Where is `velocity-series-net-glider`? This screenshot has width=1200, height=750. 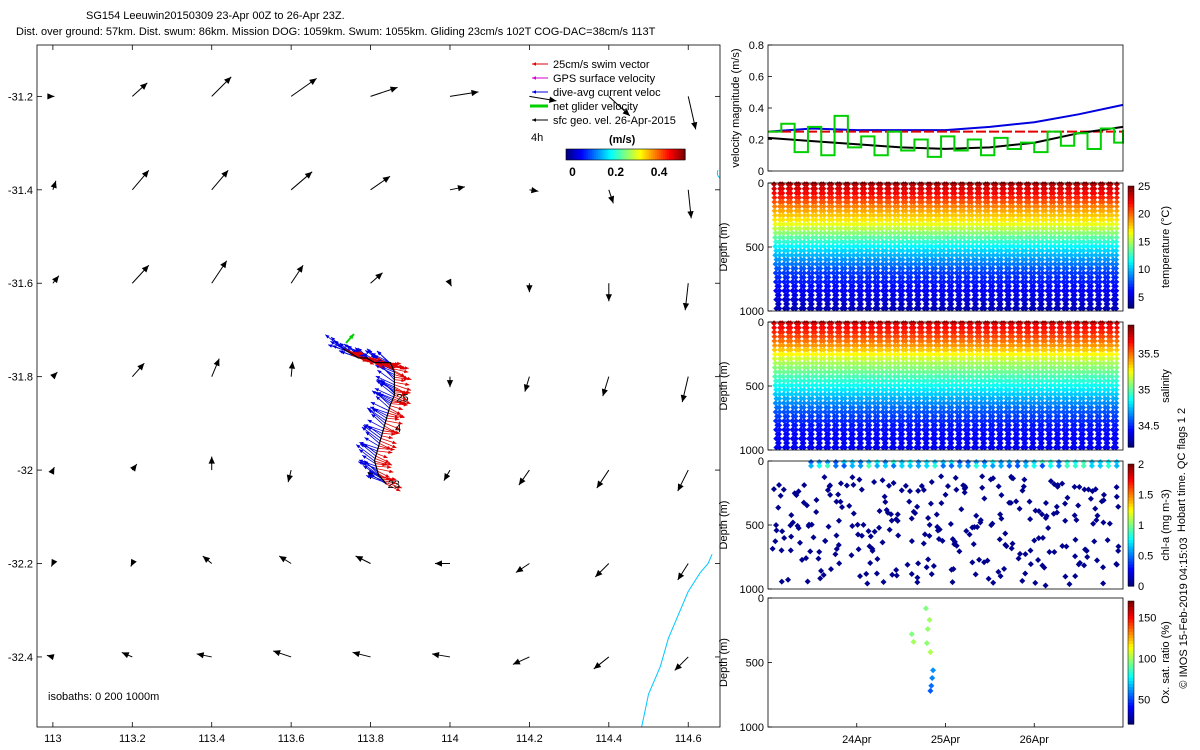 velocity-series-net-glider is located at coordinates (946, 136).